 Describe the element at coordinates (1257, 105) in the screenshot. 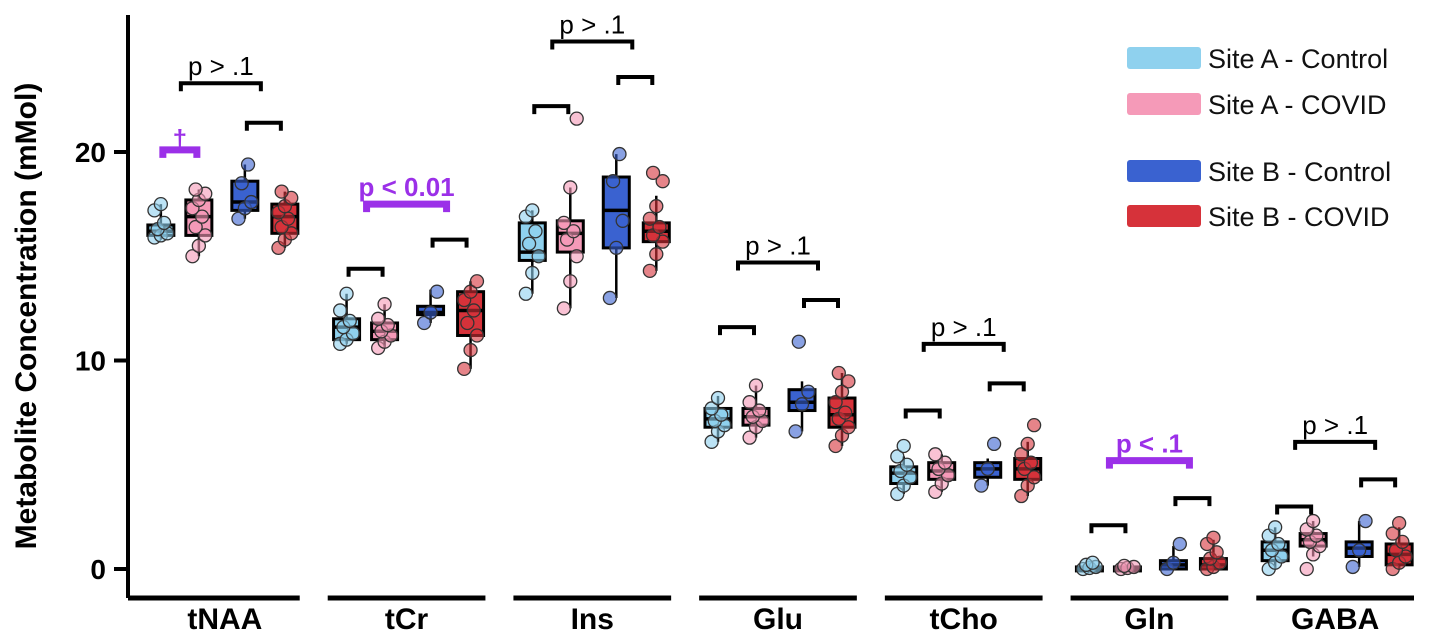

I see `legend-item-1: Site A - COVID` at that location.